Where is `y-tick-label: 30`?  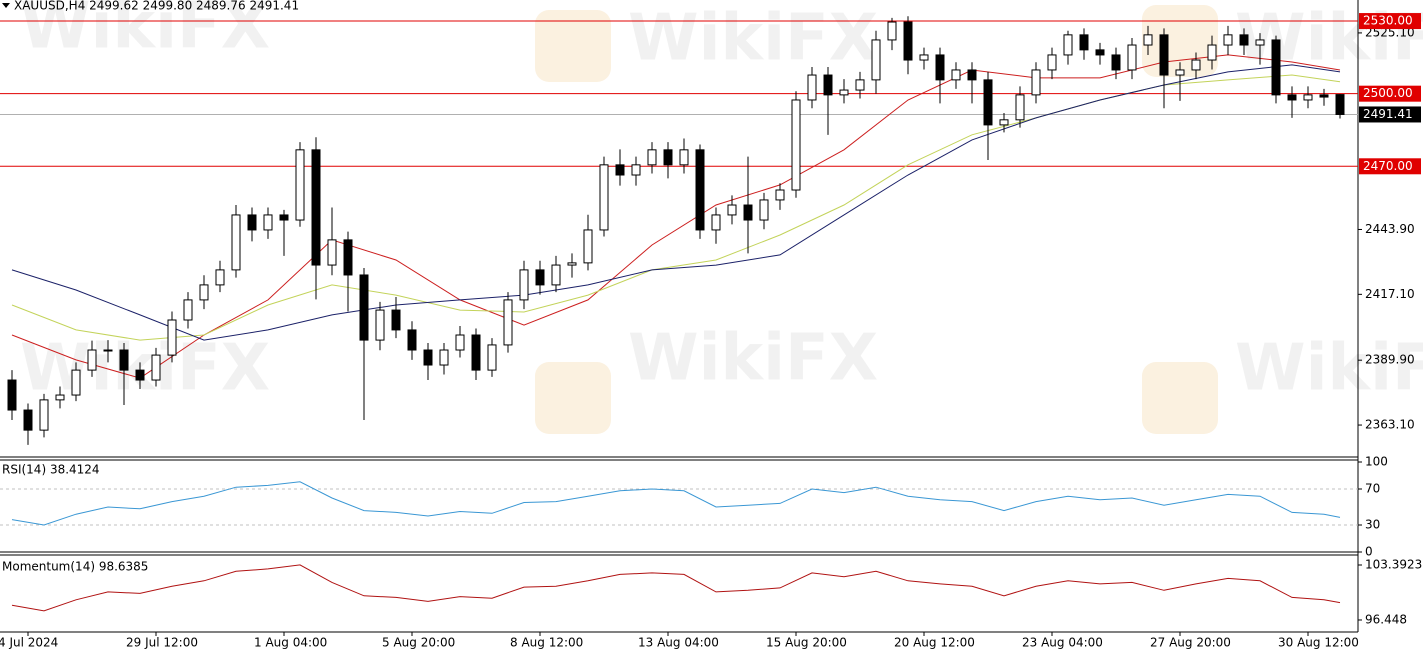
y-tick-label: 30 is located at coordinates (1372, 525).